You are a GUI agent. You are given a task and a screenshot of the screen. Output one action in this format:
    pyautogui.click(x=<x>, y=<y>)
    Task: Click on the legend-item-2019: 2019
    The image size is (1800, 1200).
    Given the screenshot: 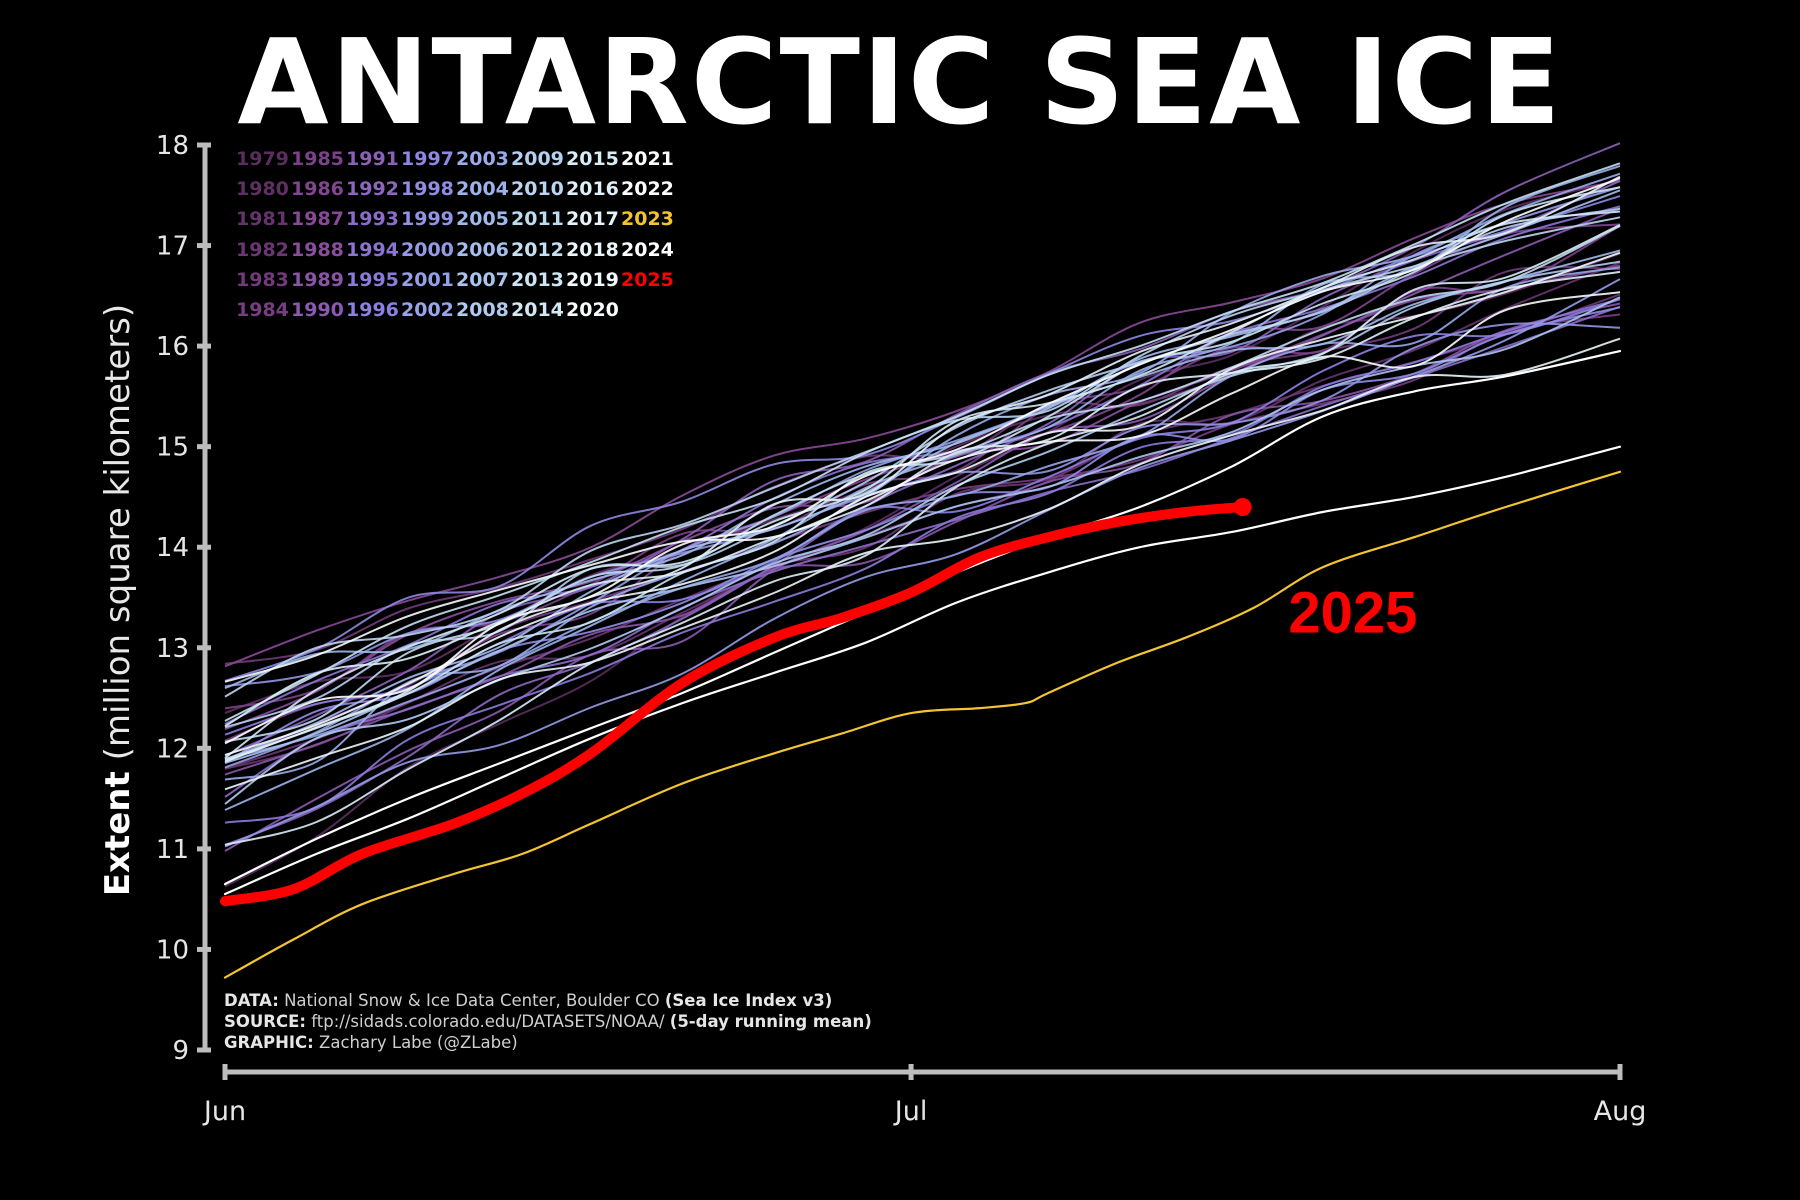 What is the action you would take?
    pyautogui.click(x=592, y=279)
    